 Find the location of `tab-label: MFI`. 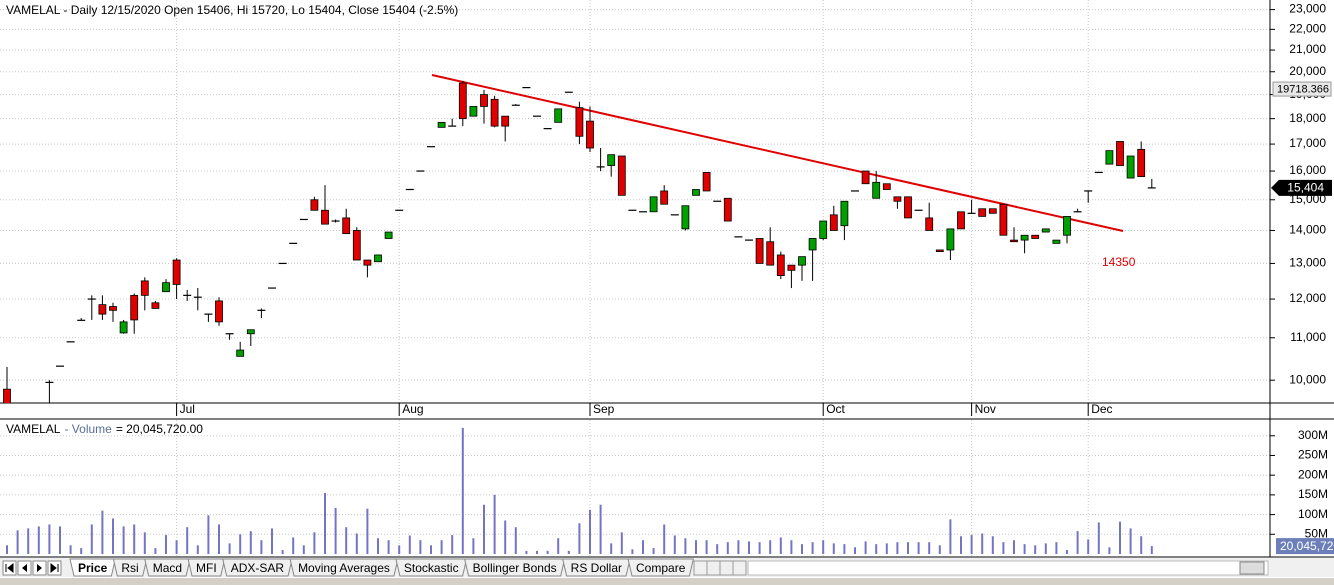

tab-label: MFI is located at coordinates (206, 568).